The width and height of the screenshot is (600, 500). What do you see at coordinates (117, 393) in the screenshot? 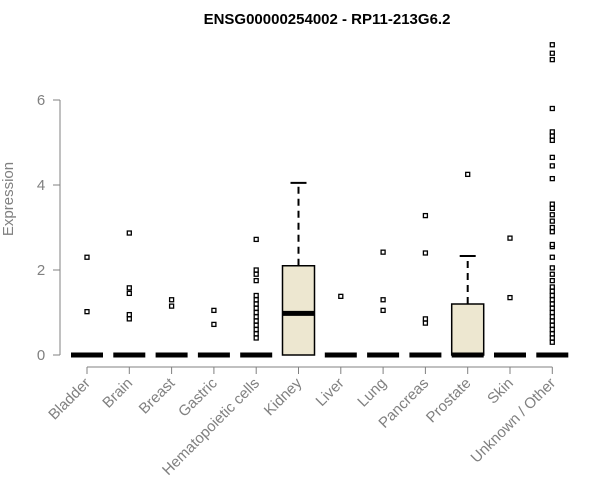
I see `x-tick-label: Brain` at bounding box center [117, 393].